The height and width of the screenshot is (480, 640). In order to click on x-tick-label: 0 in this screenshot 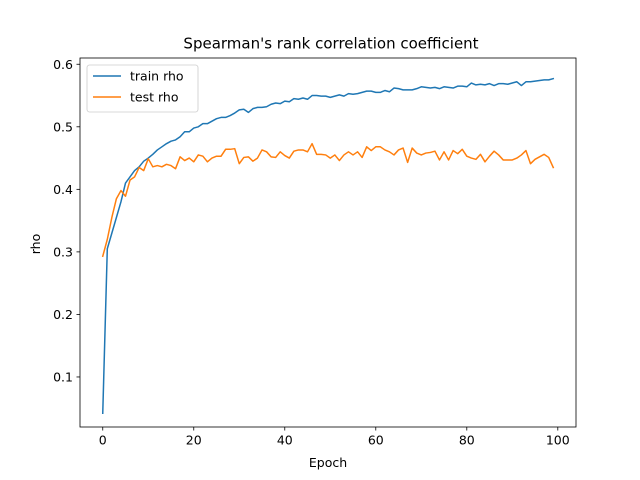, I will do `click(103, 440)`.